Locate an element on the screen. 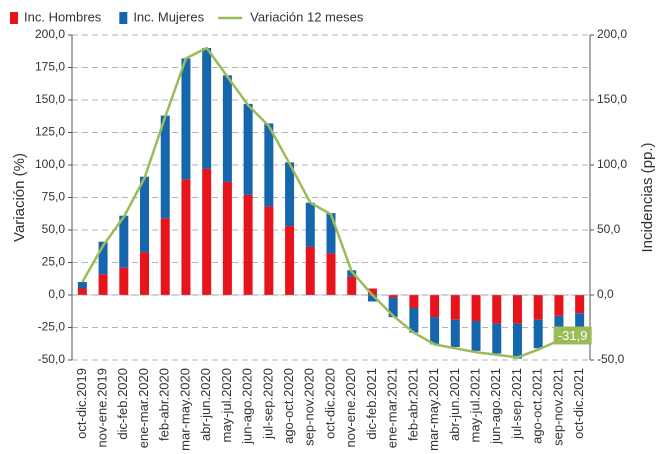 The height and width of the screenshot is (454, 662). x-tick-label: nov-ene.2020 is located at coordinates (350, 408).